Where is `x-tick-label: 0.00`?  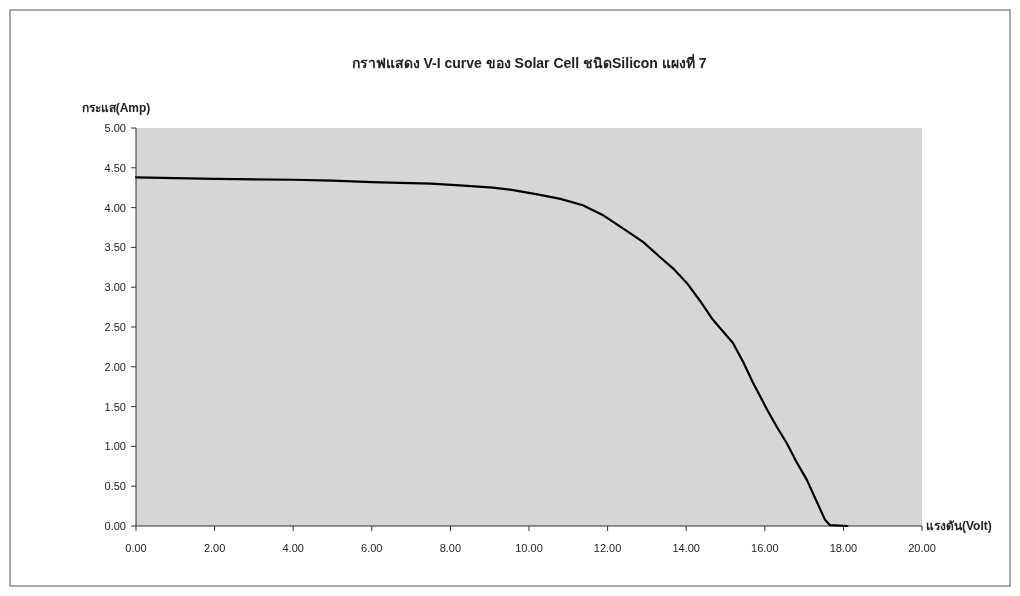 x-tick-label: 0.00 is located at coordinates (136, 548).